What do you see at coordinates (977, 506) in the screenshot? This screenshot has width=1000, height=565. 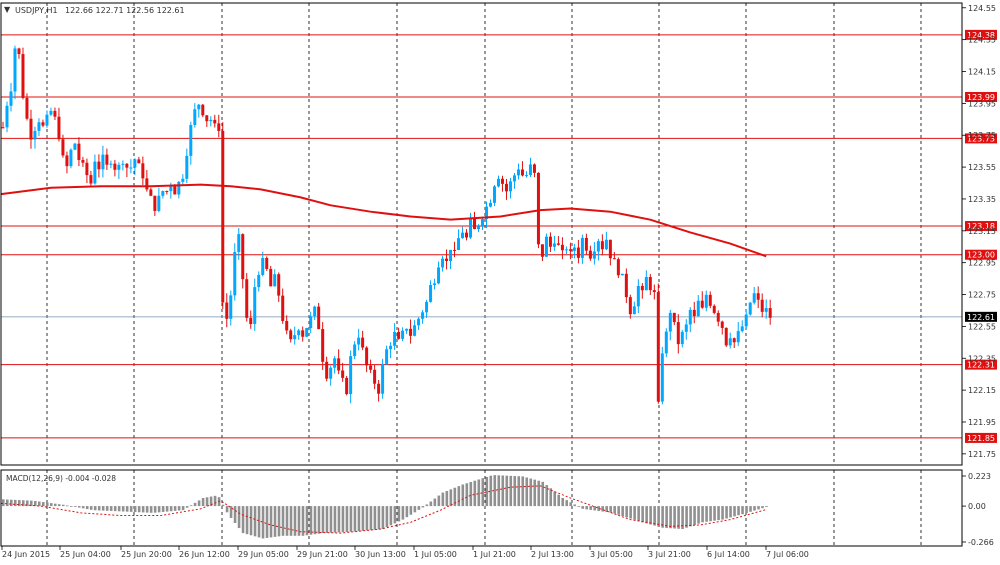 I see `macd-tick-label: 0.00` at bounding box center [977, 506].